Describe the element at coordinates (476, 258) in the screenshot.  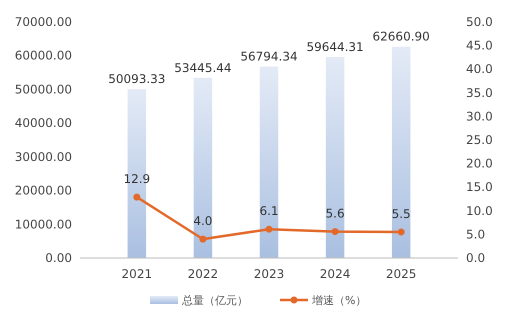
I see `y2-tick-label: 0.0` at that location.